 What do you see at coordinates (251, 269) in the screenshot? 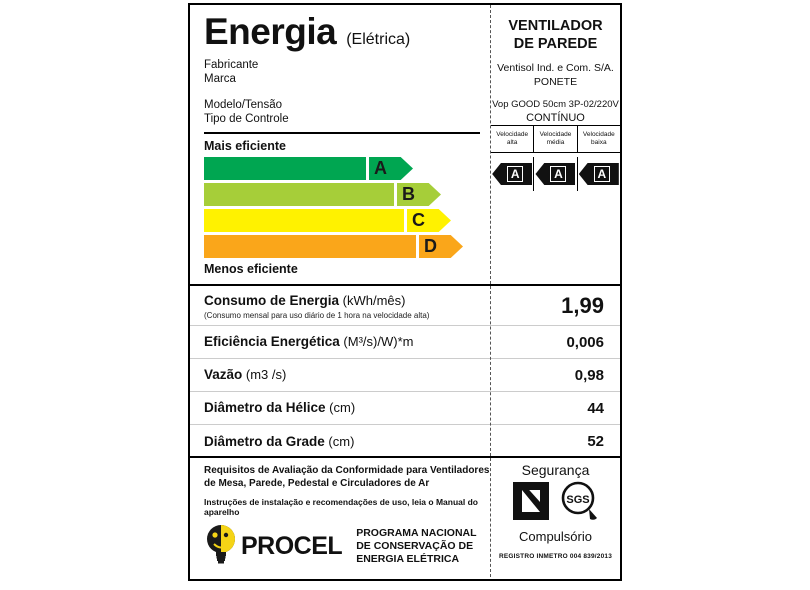
I see `scale-least-efficient-label: Menos eficiente` at bounding box center [251, 269].